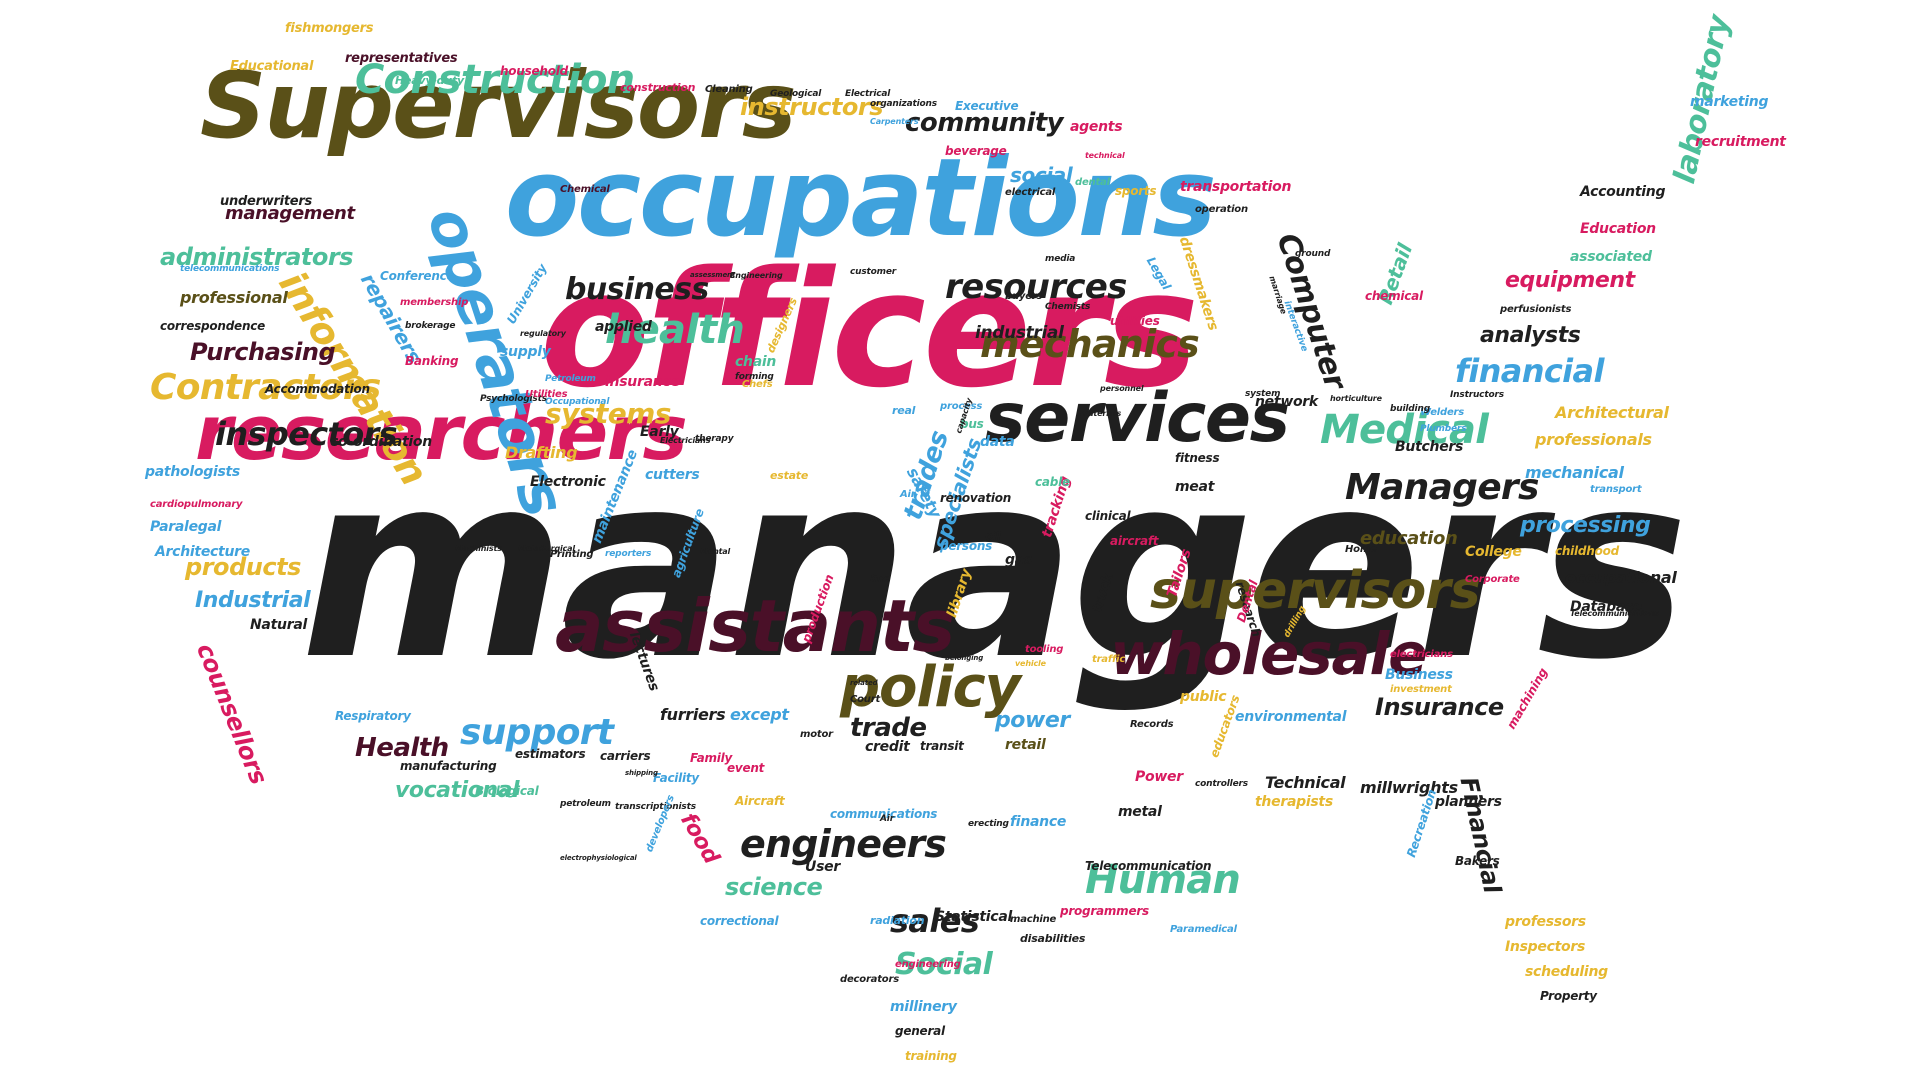 The width and height of the screenshot is (1920, 1080). I want to click on word-network: network, so click(1286, 402).